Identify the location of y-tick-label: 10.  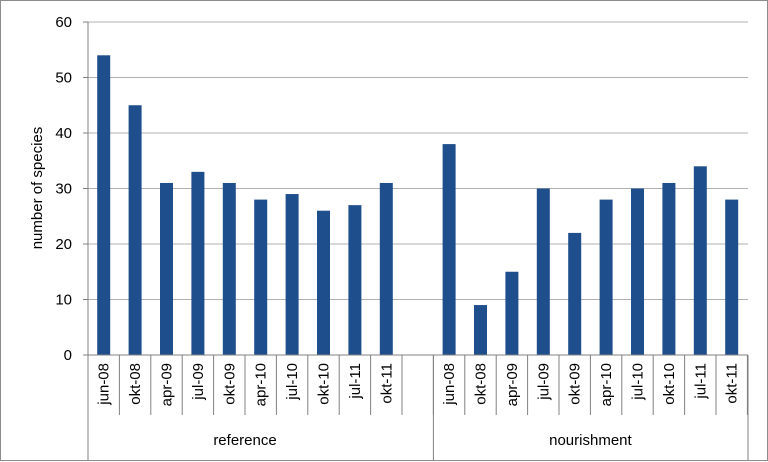
(63, 300).